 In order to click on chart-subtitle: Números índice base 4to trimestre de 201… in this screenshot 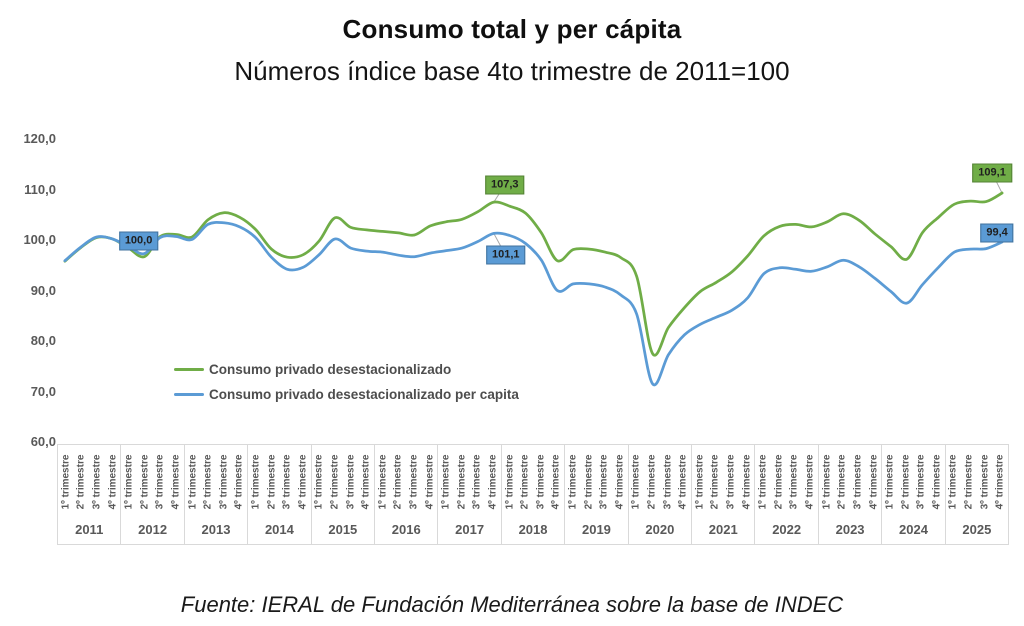, I will do `click(512, 71)`.